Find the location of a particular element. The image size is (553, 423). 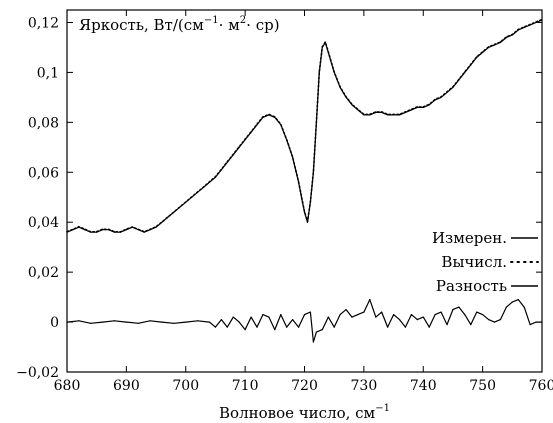

ylabel-part-3: · ср) is located at coordinates (262, 25).